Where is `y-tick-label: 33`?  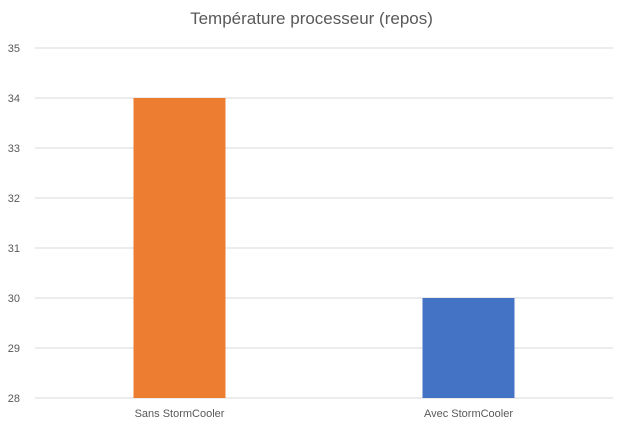
y-tick-label: 33 is located at coordinates (14, 149).